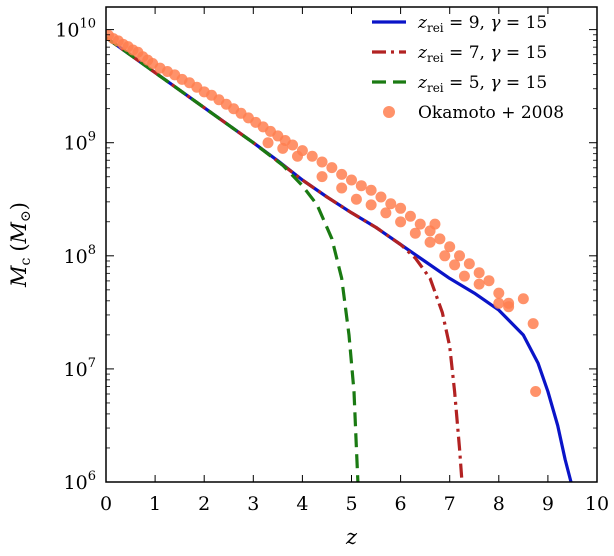 This screenshot has width=614, height=556. Describe the element at coordinates (253, 504) in the screenshot. I see `x-tick-label: 3` at that location.